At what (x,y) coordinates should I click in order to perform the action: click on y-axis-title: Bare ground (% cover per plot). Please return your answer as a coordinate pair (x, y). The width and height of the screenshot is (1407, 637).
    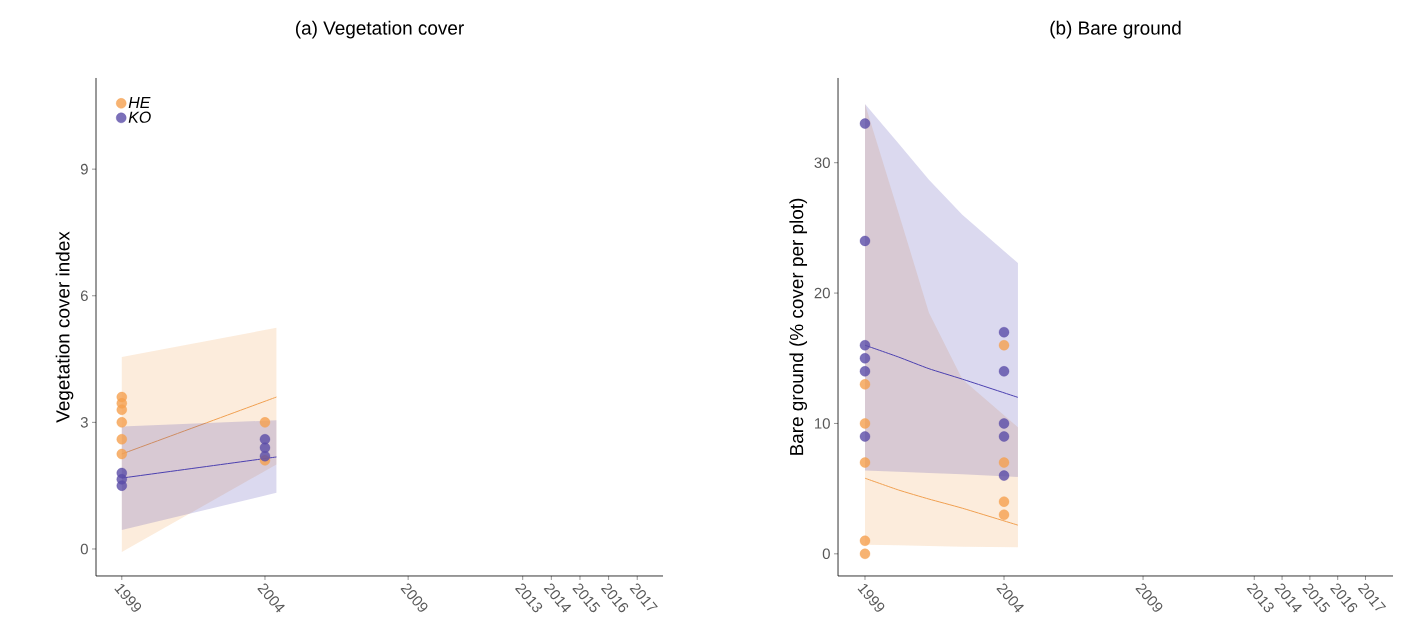
    Looking at the image, I should click on (798, 326).